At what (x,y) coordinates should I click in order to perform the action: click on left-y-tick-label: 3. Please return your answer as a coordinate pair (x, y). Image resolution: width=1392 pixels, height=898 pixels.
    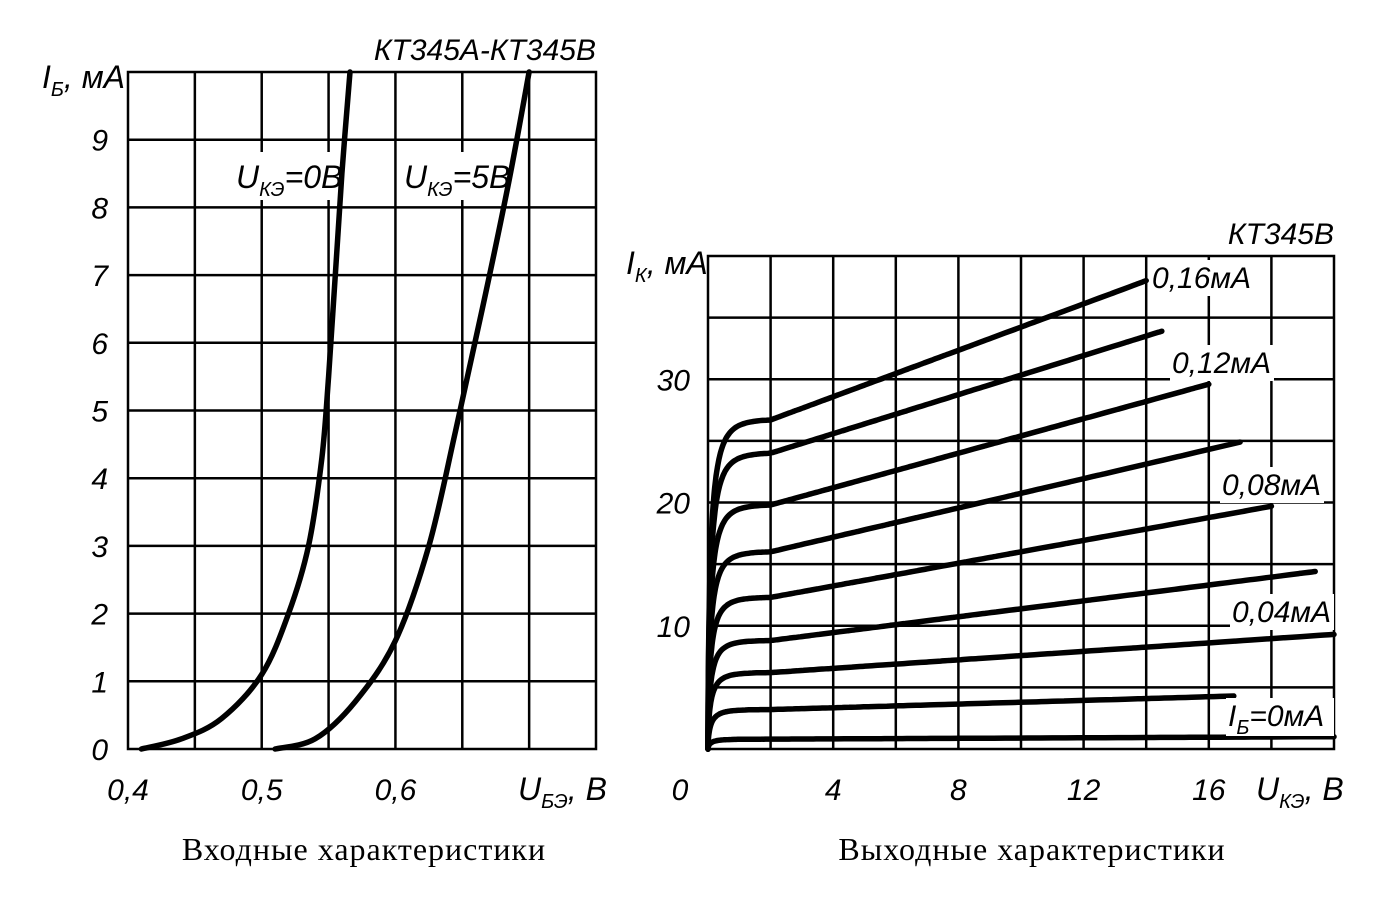
    Looking at the image, I should click on (99, 547).